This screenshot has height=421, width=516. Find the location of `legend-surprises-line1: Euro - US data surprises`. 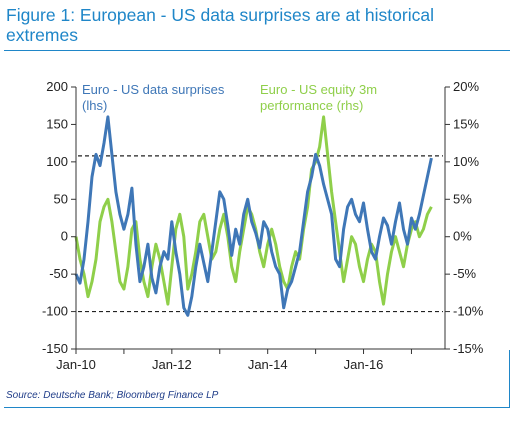

legend-surprises-line1: Euro - US data surprises is located at coordinates (153, 89).